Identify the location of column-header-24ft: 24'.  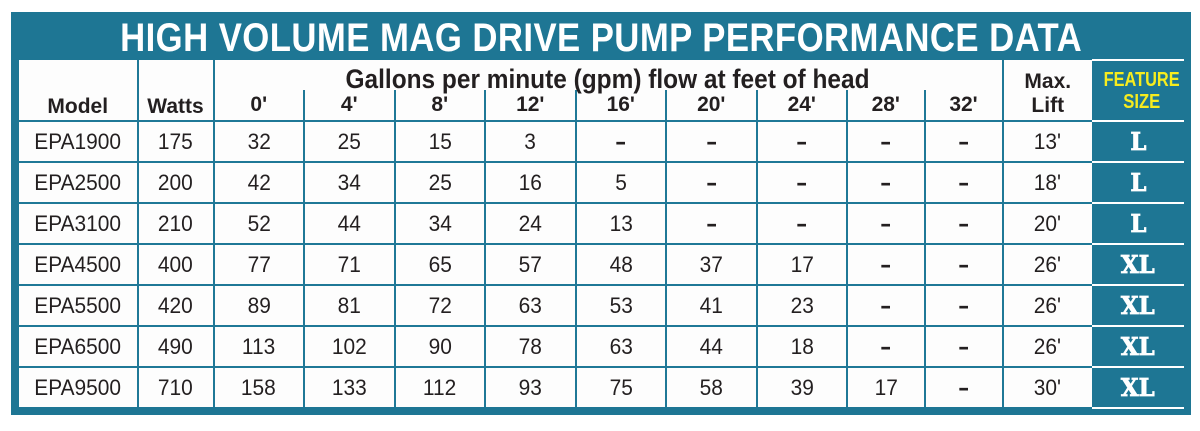
(801, 105).